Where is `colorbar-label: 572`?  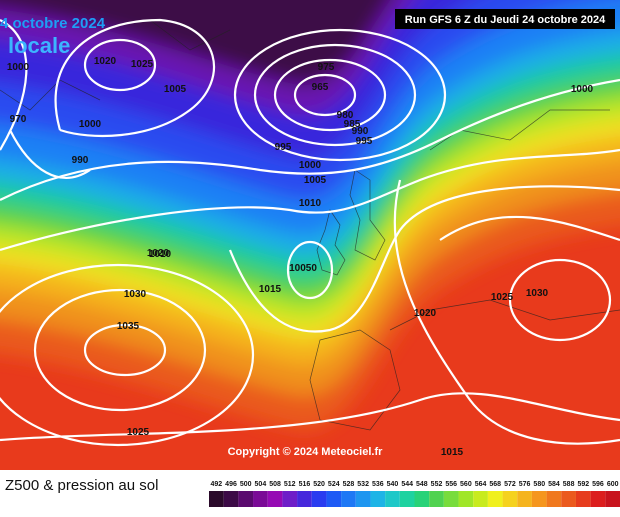 colorbar-label: 572 is located at coordinates (510, 484).